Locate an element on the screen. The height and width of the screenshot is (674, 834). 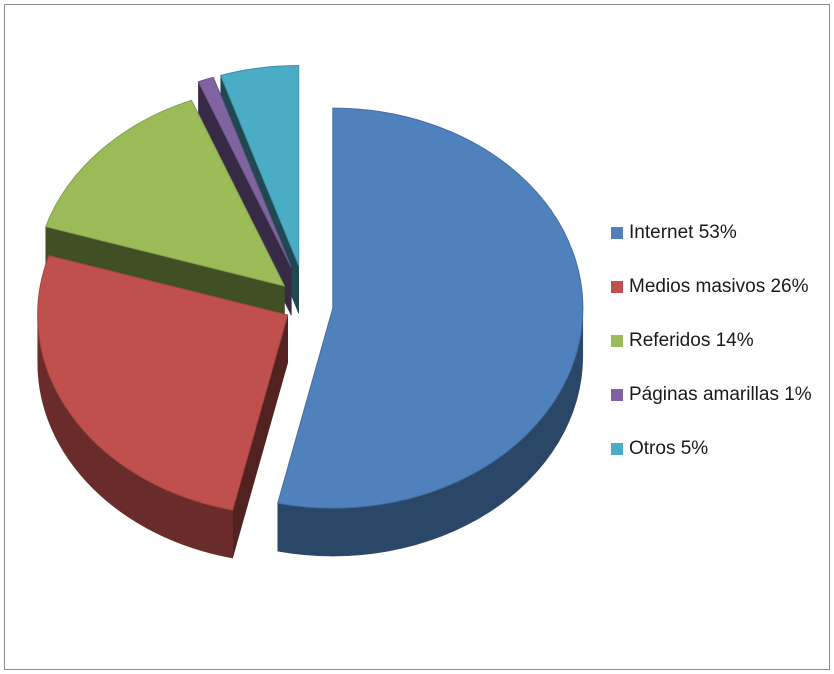
legend-label-referidos: Referidos 14% is located at coordinates (691, 340).